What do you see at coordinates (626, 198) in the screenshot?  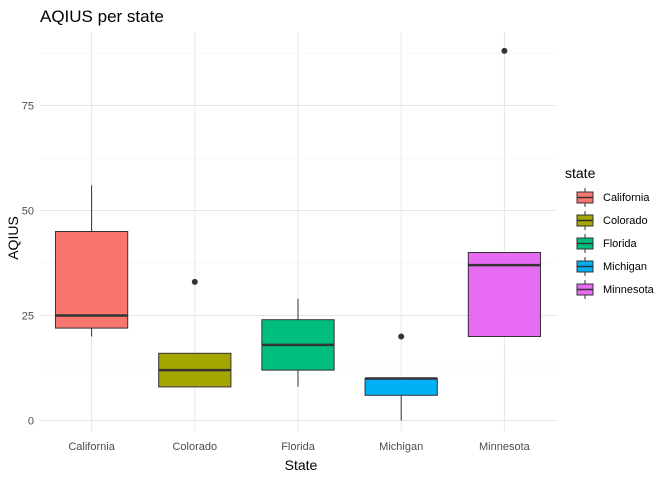 I see `legend-label: California` at bounding box center [626, 198].